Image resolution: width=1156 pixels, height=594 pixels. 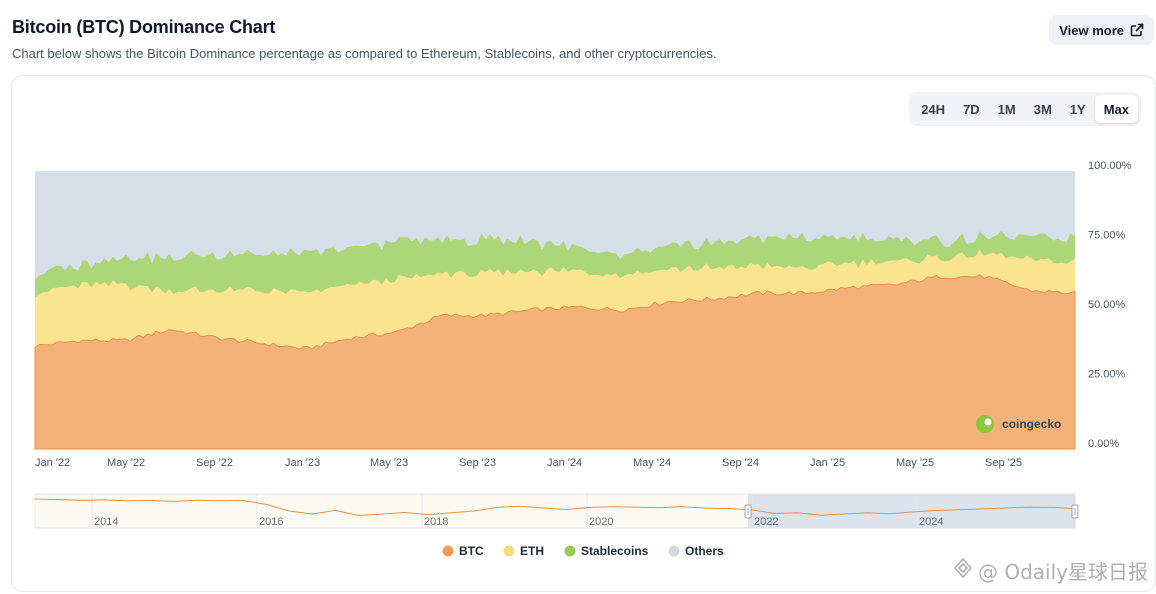 I want to click on navigator-tick-label: 2016, so click(x=271, y=522).